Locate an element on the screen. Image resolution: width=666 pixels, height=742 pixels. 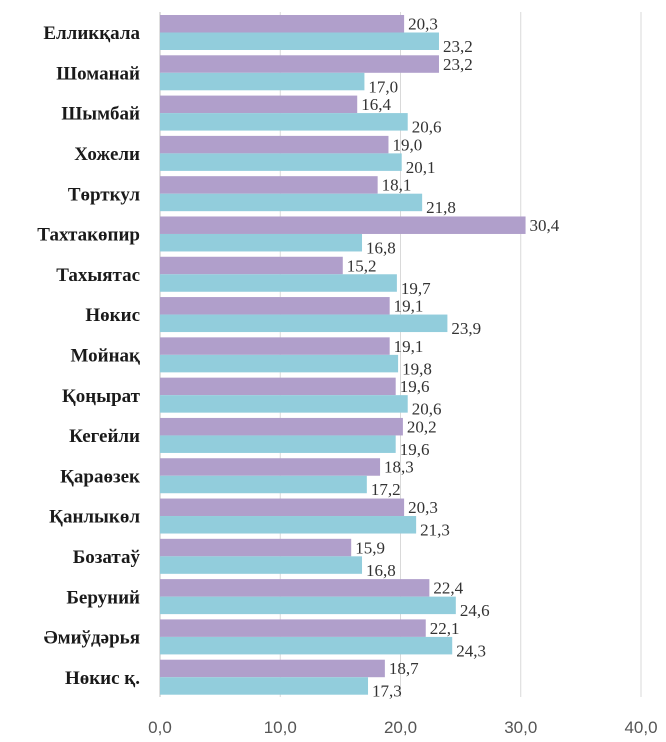
data-label: 17,3 is located at coordinates (387, 691).